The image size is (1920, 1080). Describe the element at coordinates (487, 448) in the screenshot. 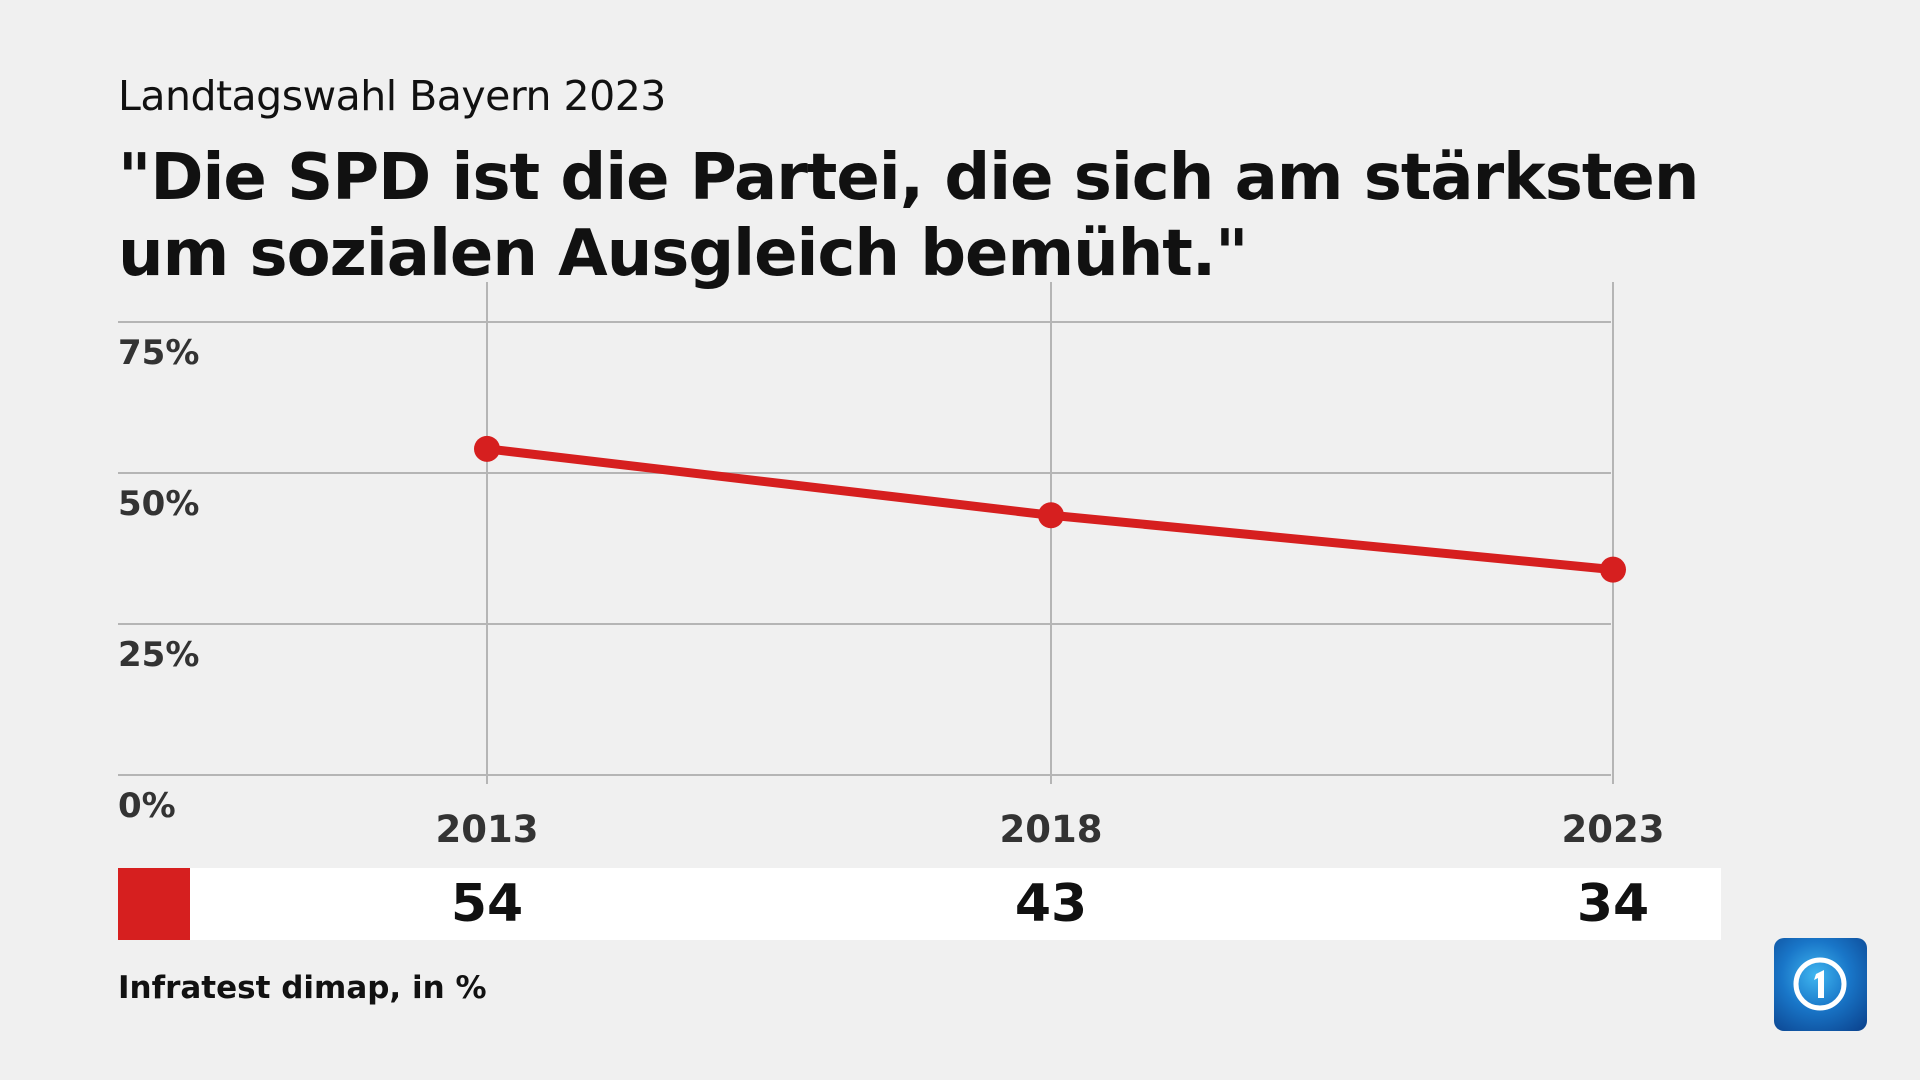

I see `data-point-2013` at that location.